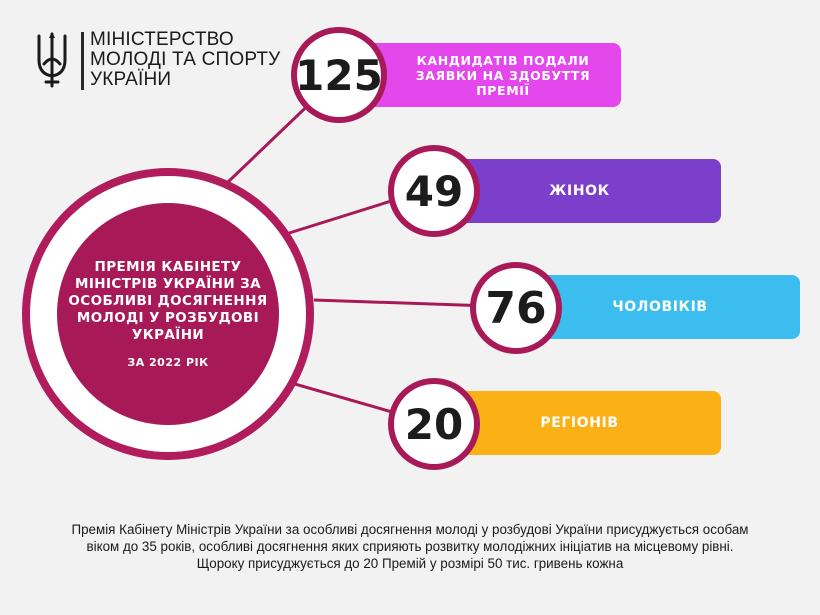 This screenshot has height=615, width=820. Describe the element at coordinates (162, 39) in the screenshot. I see `ministry-name-line1: МІНІСТЕРСТВО` at that location.